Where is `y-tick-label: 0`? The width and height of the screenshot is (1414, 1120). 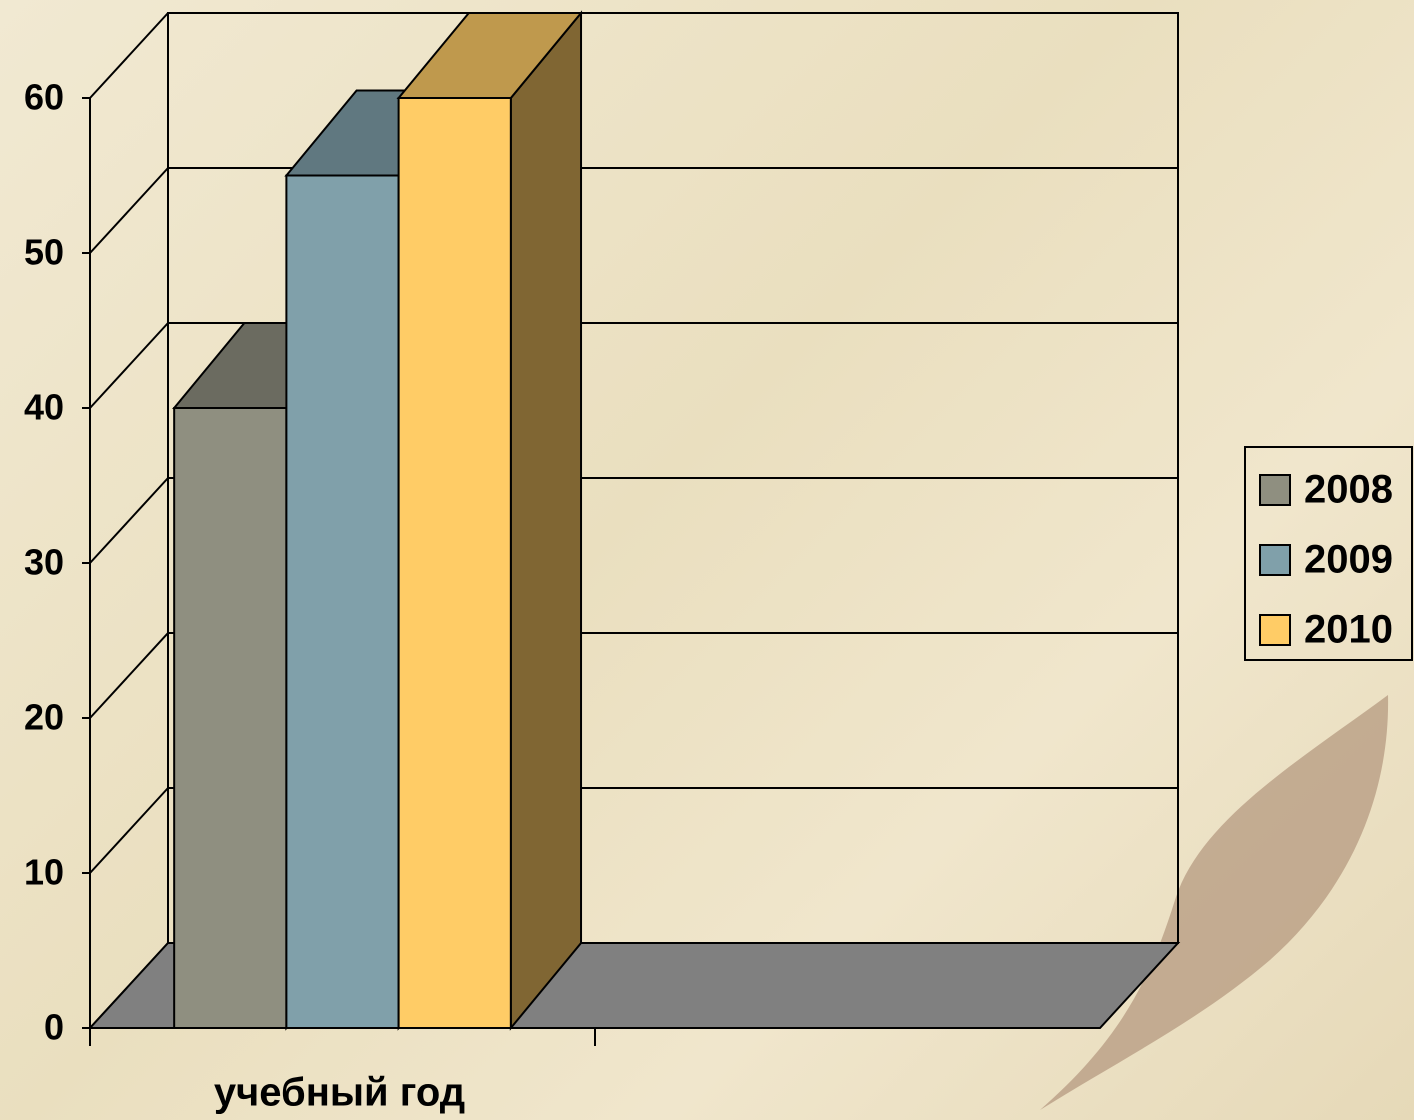 y-tick-label: 0 is located at coordinates (54, 1027).